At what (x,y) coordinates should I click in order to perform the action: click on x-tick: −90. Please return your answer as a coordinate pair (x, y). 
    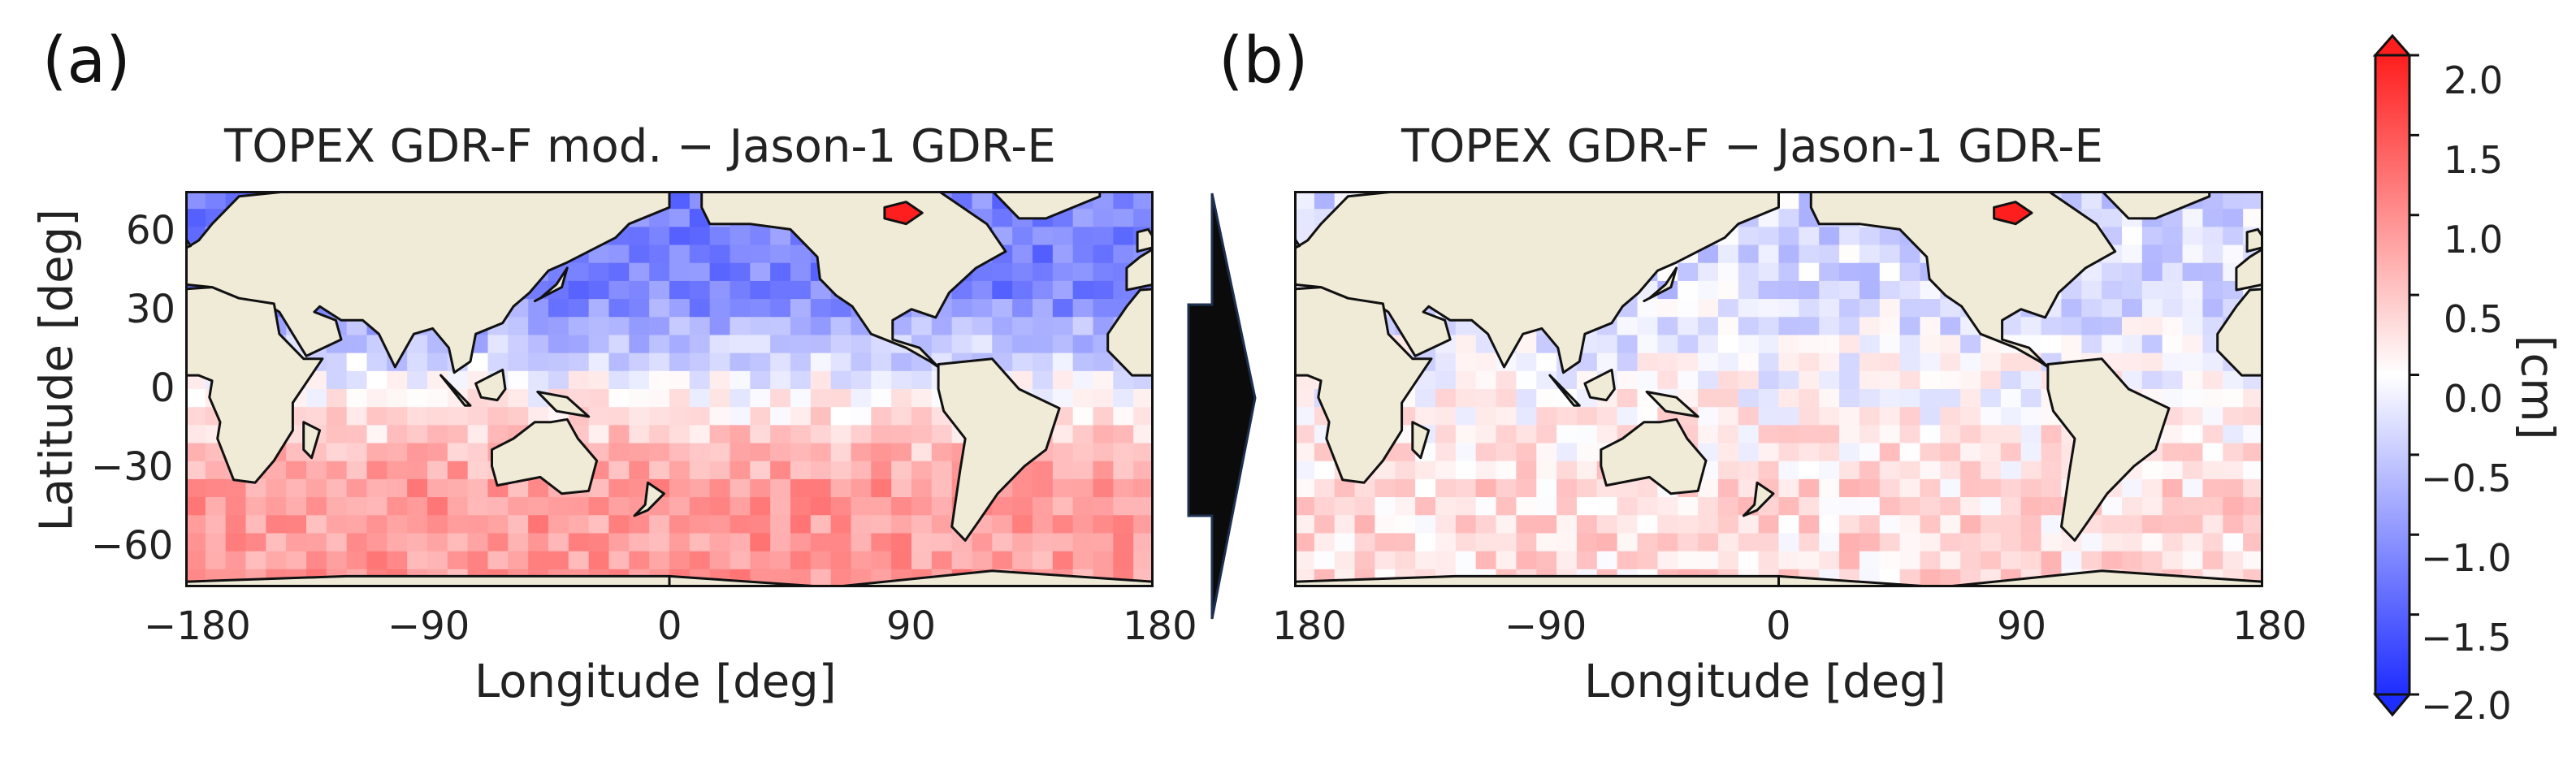
    Looking at the image, I should click on (428, 626).